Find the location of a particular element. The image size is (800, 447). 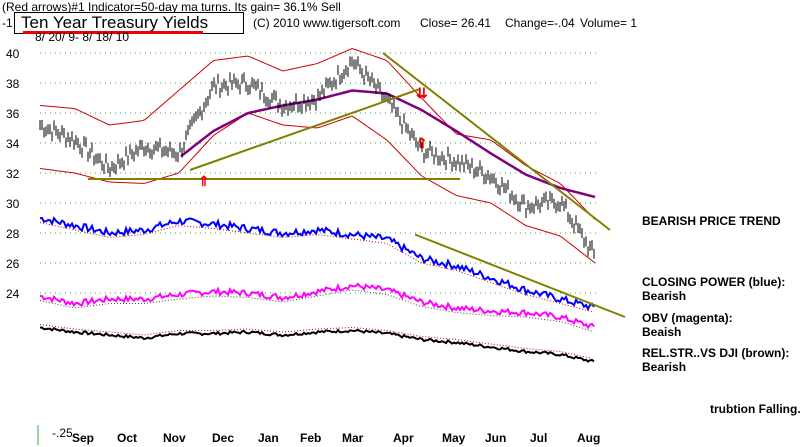

uptrend-line is located at coordinates (305, 129).